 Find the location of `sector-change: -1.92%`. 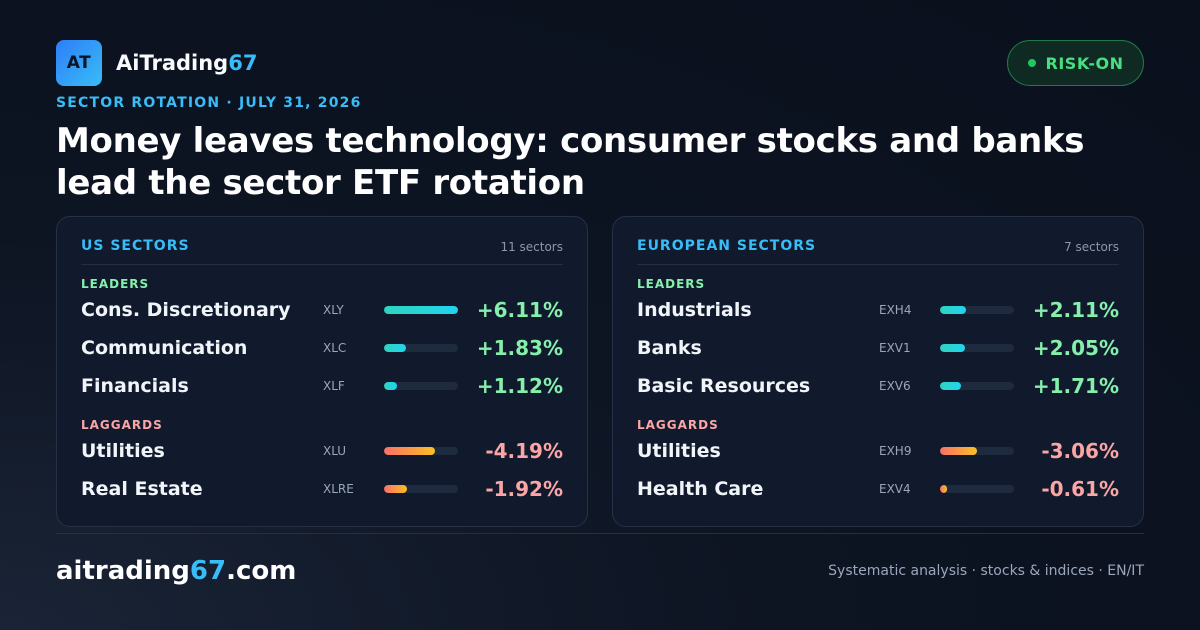

sector-change: -1.92% is located at coordinates (524, 489).